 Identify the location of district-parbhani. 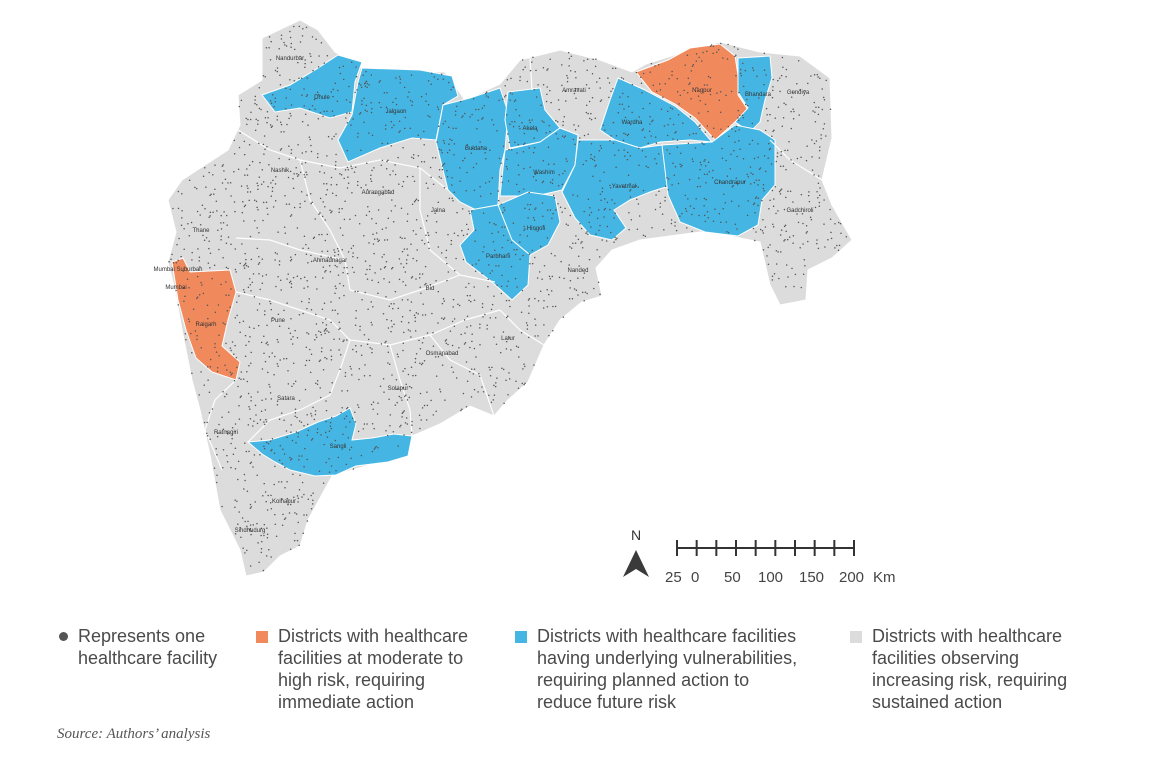
(495, 252).